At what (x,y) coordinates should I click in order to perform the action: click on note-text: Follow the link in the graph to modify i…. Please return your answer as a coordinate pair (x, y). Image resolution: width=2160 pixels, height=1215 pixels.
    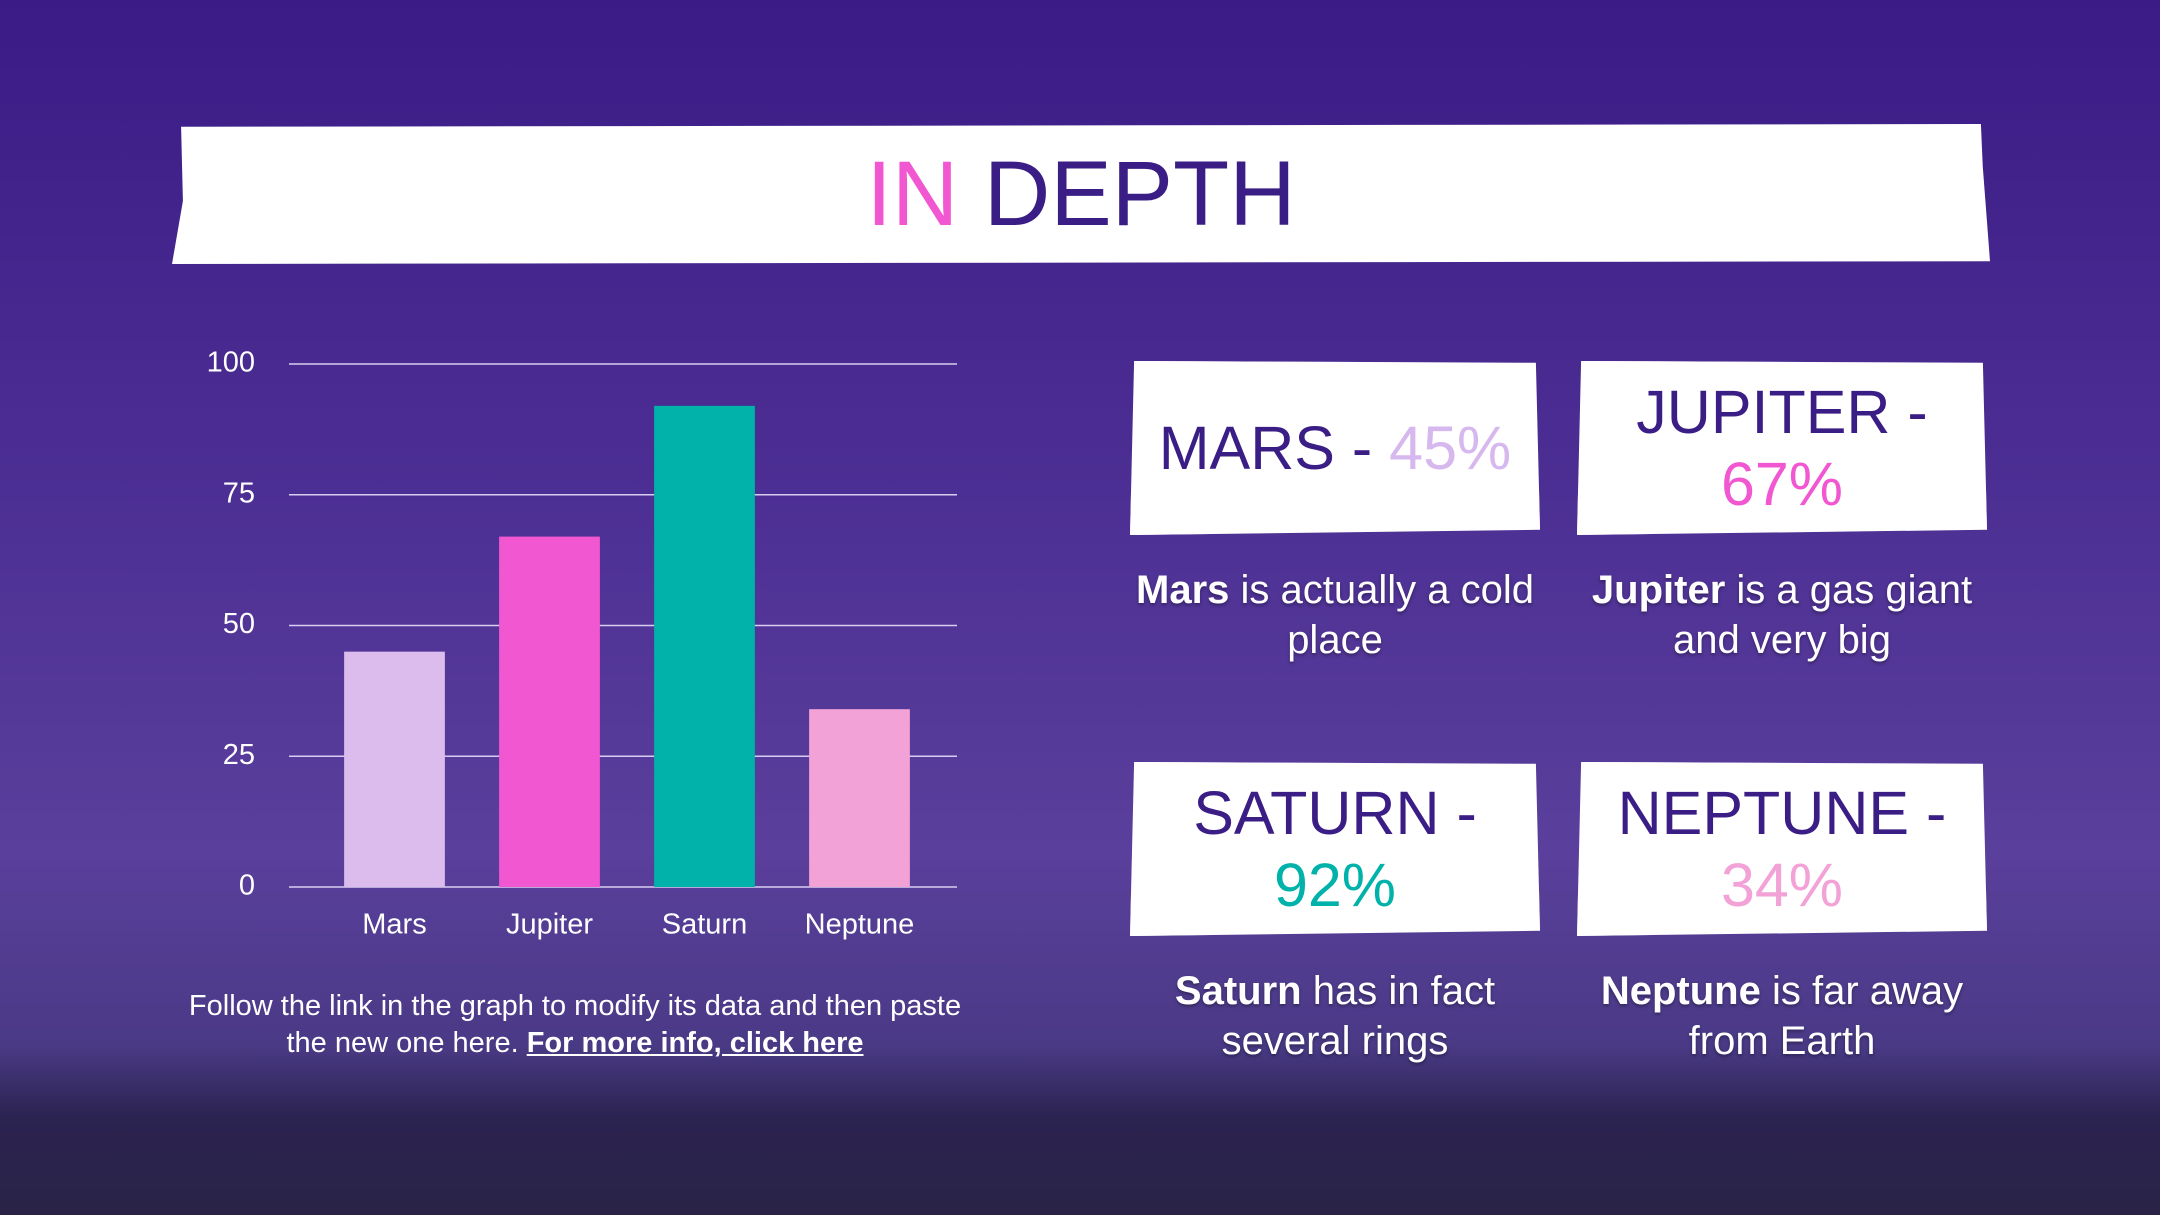
    Looking at the image, I should click on (575, 1024).